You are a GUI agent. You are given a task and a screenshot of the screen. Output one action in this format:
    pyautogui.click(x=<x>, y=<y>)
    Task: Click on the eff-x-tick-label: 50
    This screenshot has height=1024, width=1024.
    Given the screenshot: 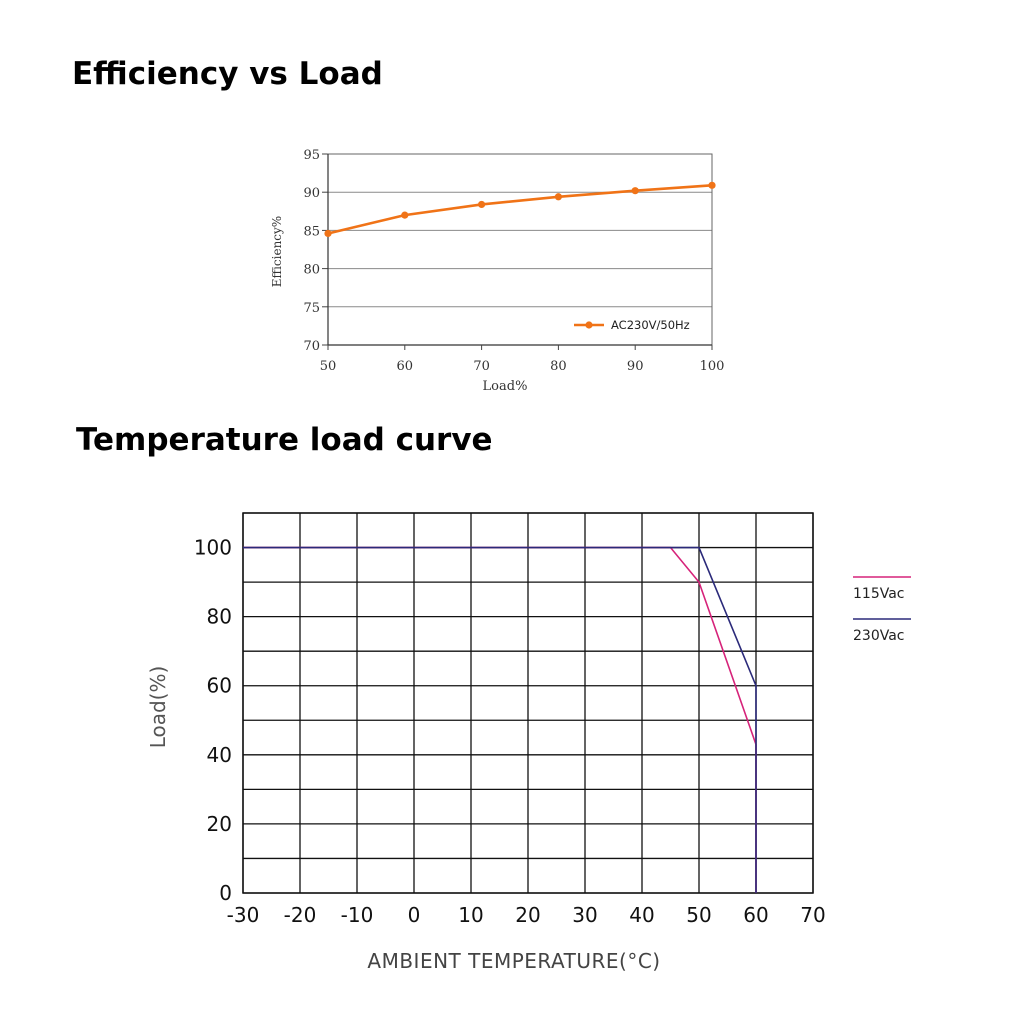 What is the action you would take?
    pyautogui.click(x=328, y=366)
    